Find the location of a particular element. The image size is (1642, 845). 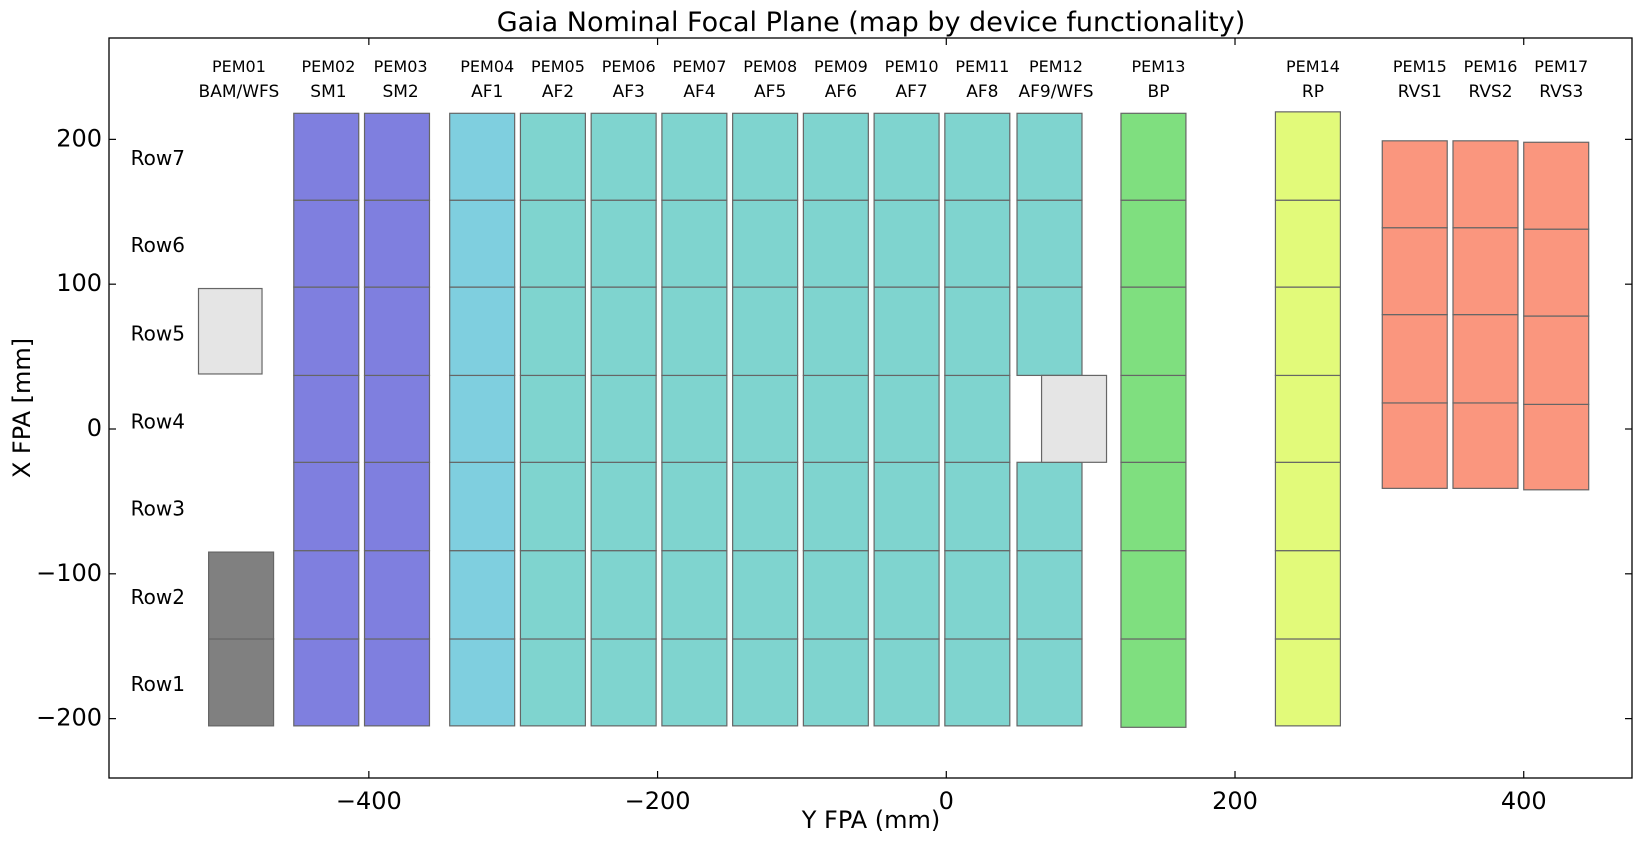

y-tick-label: −100 is located at coordinates (69, 573).